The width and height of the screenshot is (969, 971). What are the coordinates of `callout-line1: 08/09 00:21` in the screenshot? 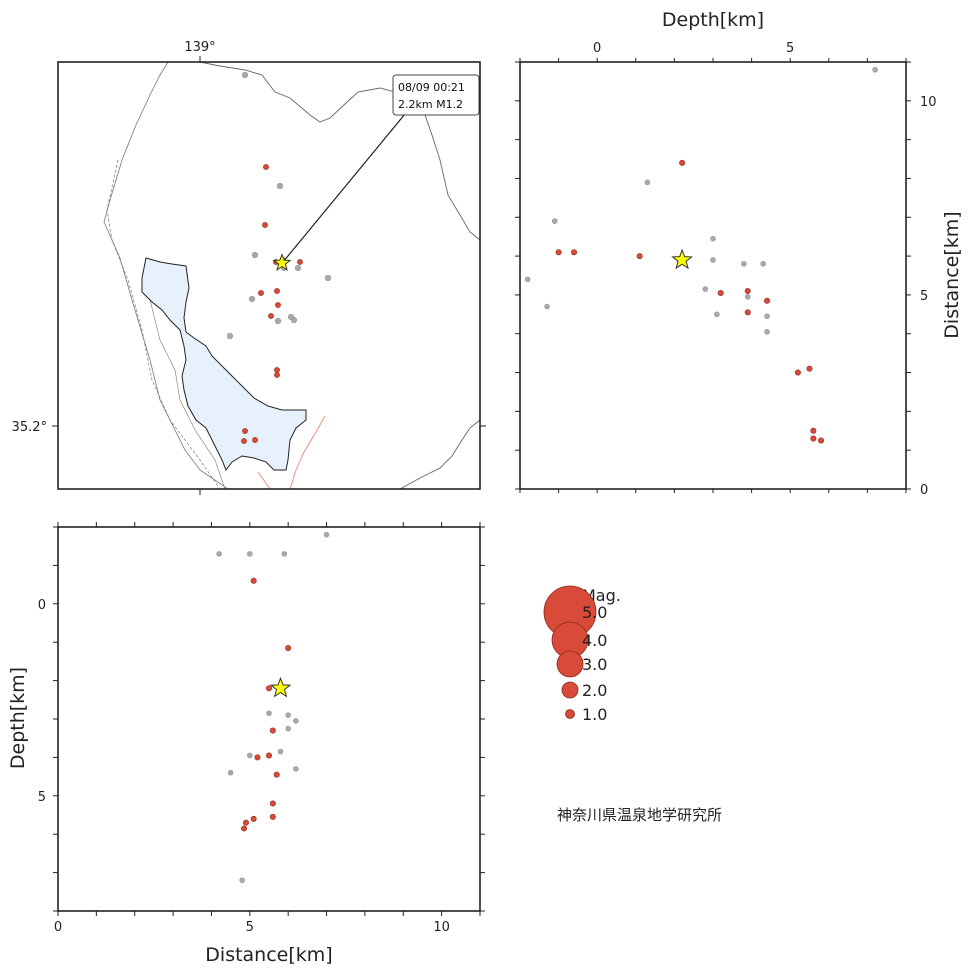 It's located at (431, 87).